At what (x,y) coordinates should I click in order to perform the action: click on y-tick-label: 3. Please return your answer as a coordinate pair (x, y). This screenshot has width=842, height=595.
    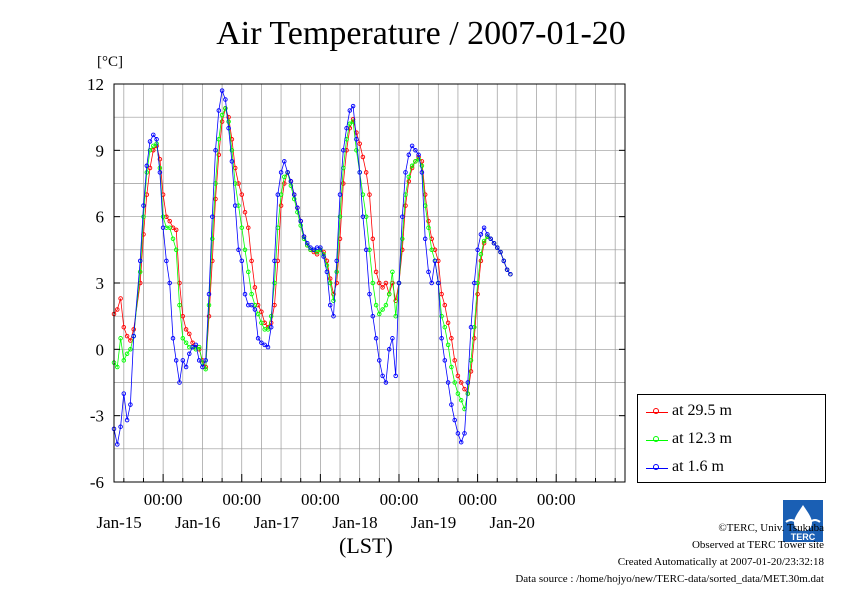
    Looking at the image, I should click on (100, 283).